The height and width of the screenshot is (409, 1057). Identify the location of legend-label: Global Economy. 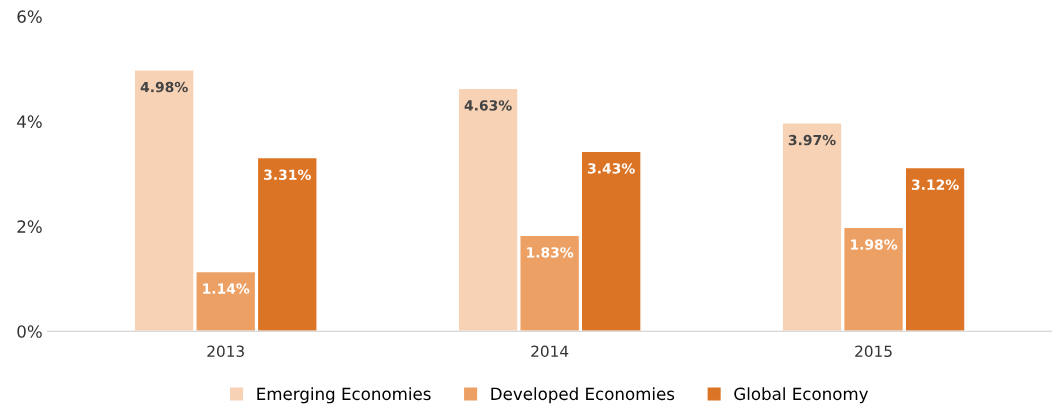
(801, 395).